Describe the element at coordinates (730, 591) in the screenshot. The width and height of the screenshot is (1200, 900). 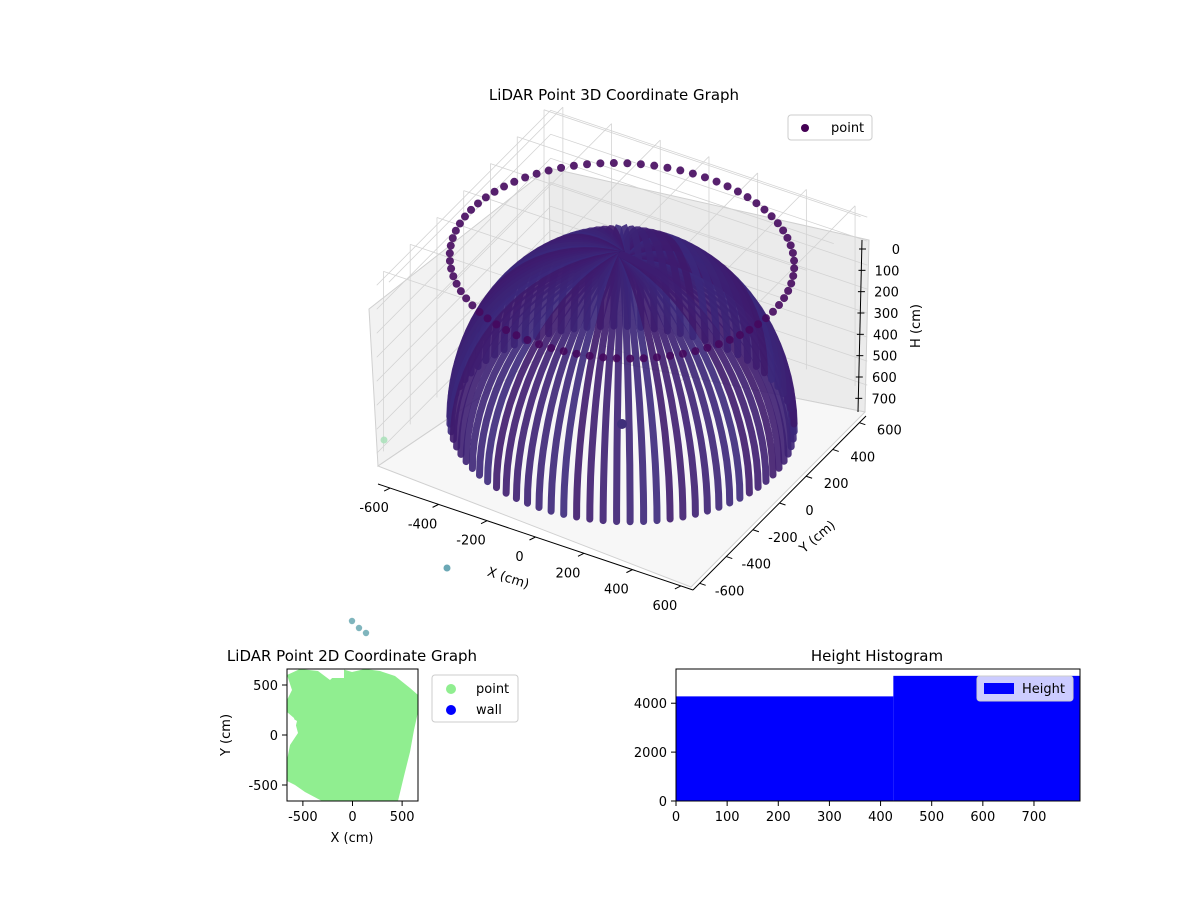
I see `y-tick-label: -600` at that location.